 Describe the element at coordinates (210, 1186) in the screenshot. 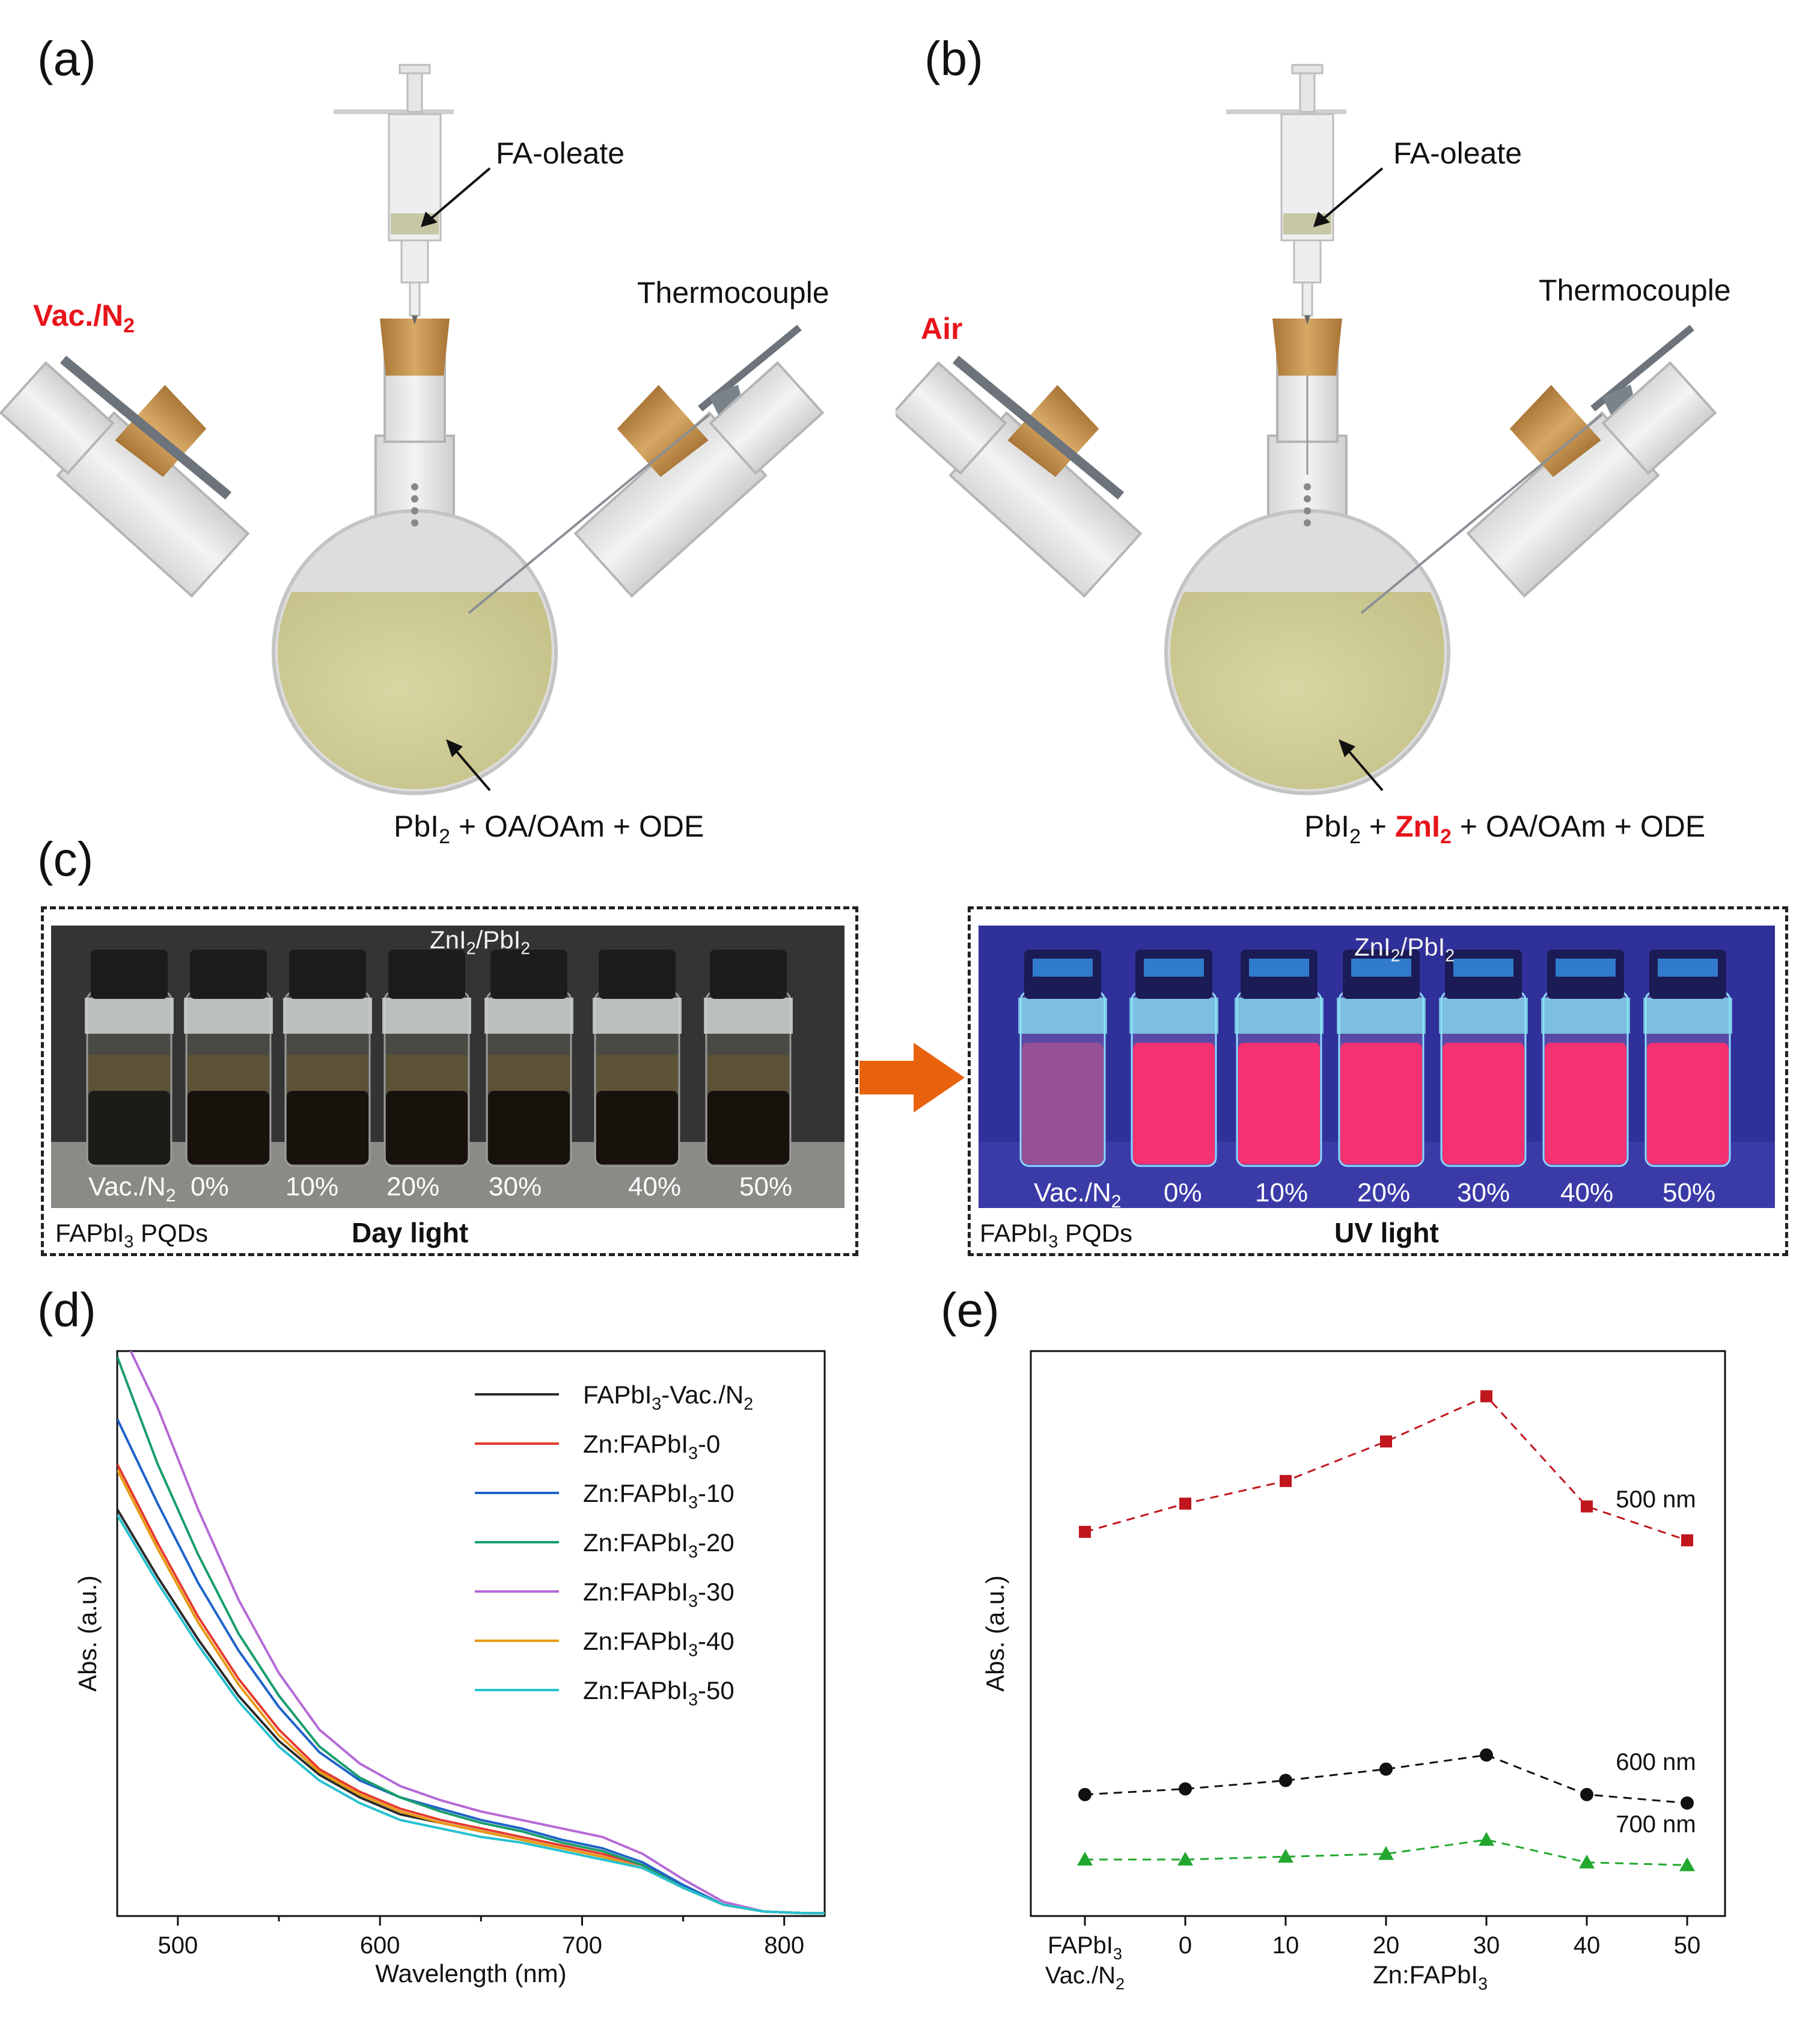

I see `daylight-vial-label-0: 0%` at that location.